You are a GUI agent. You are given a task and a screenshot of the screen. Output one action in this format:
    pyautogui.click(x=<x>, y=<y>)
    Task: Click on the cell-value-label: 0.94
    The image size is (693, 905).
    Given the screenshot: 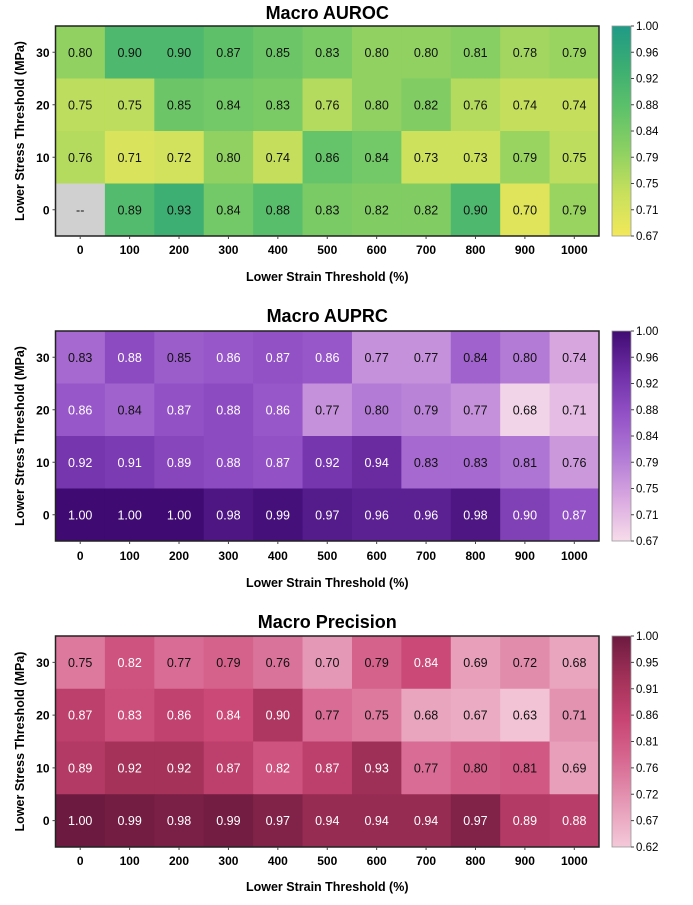 What is the action you would take?
    pyautogui.click(x=376, y=463)
    